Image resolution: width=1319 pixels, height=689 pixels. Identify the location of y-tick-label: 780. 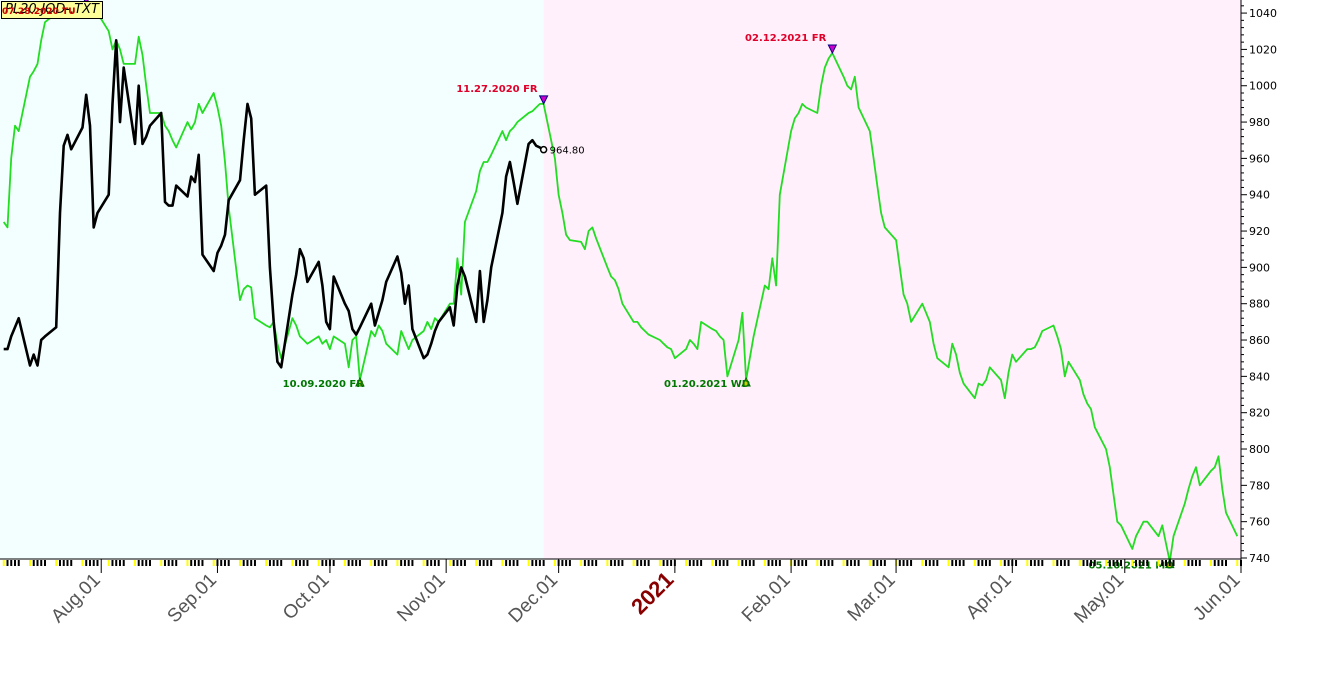
(1259, 485).